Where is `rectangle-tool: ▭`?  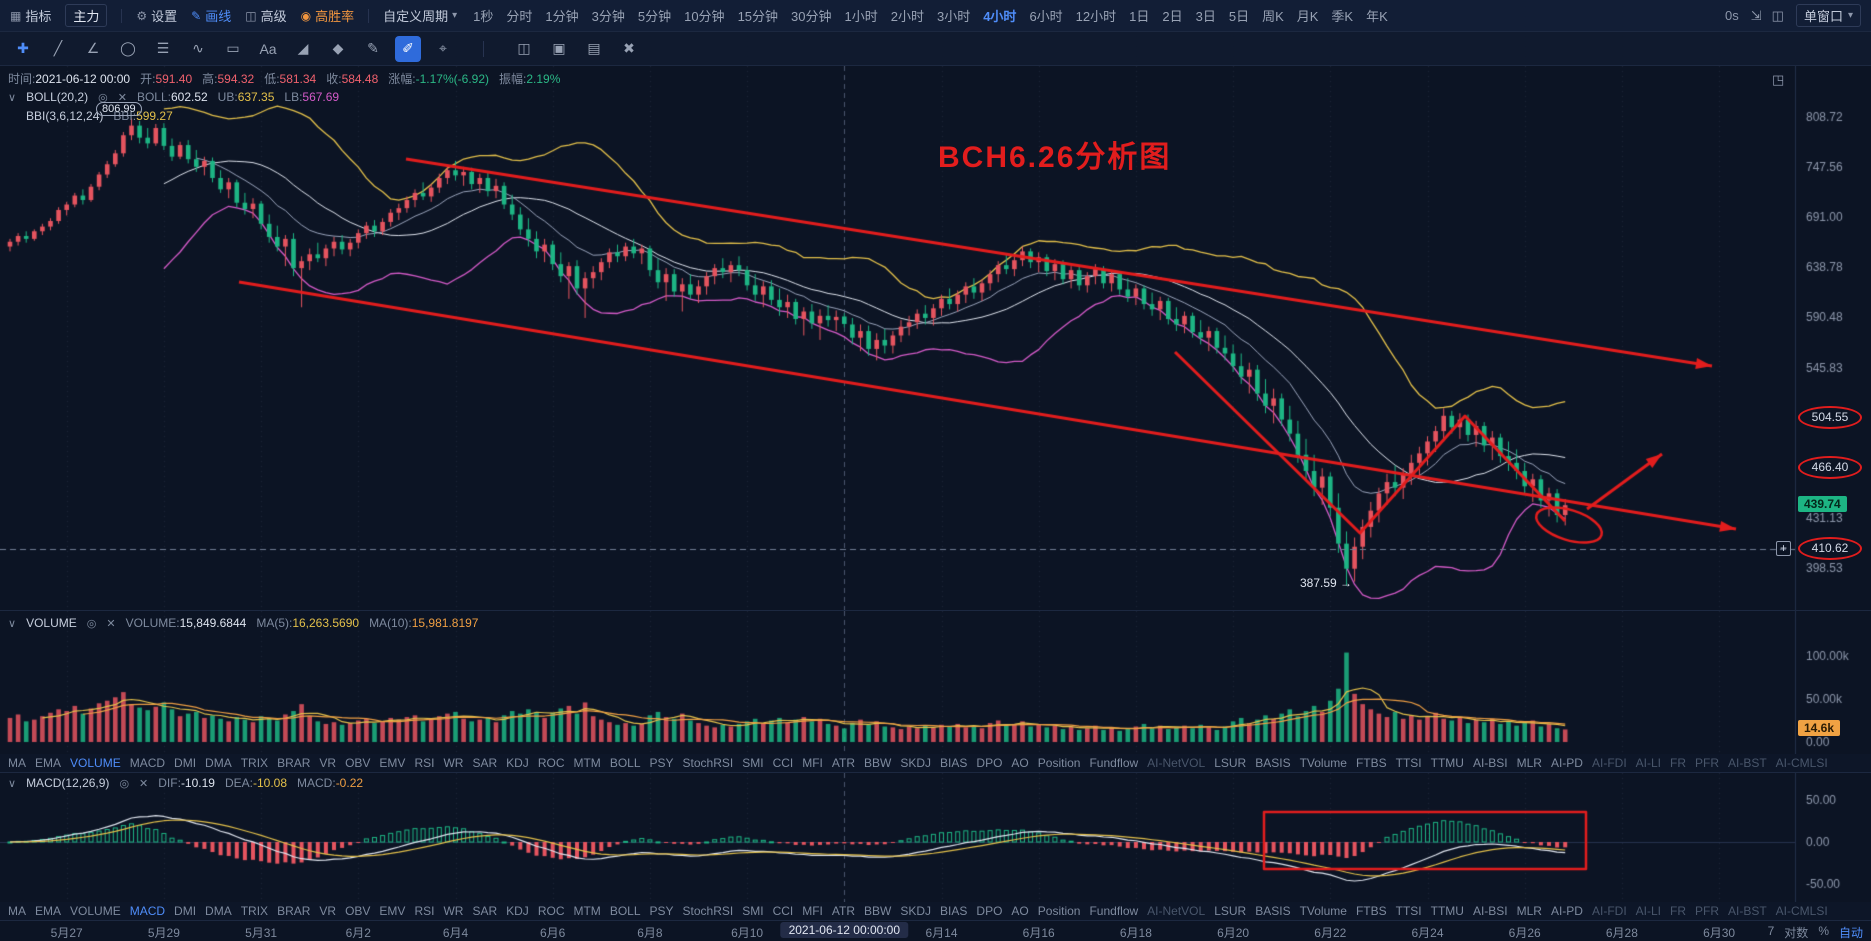
rectangle-tool: ▭ is located at coordinates (233, 48).